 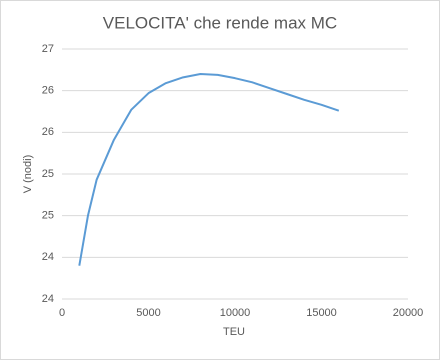 What do you see at coordinates (48, 49) in the screenshot?
I see `y-tick-label: 27` at bounding box center [48, 49].